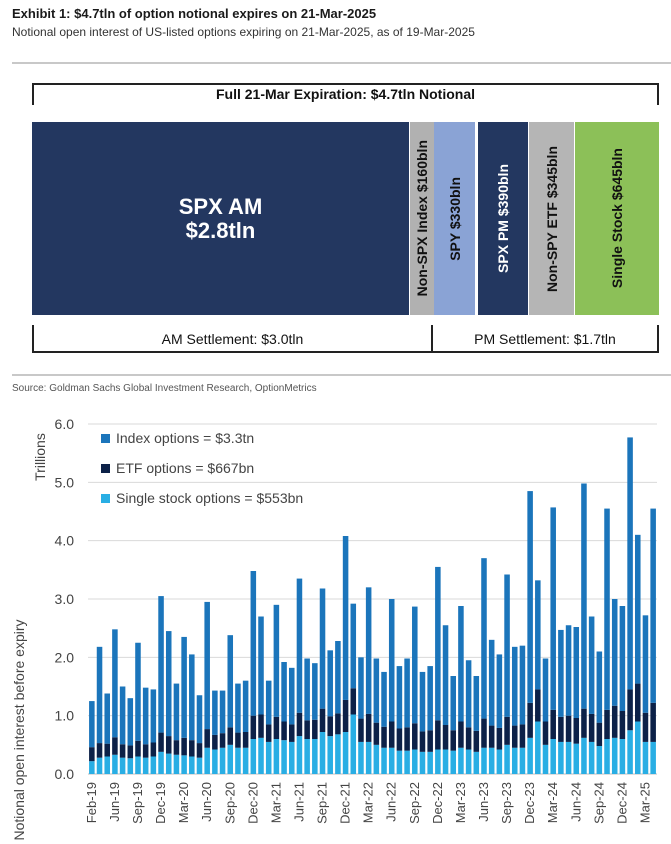 The width and height of the screenshot is (671, 844). Describe the element at coordinates (210, 498) in the screenshot. I see `legend-label-single: Single stock options = $553bn` at that location.